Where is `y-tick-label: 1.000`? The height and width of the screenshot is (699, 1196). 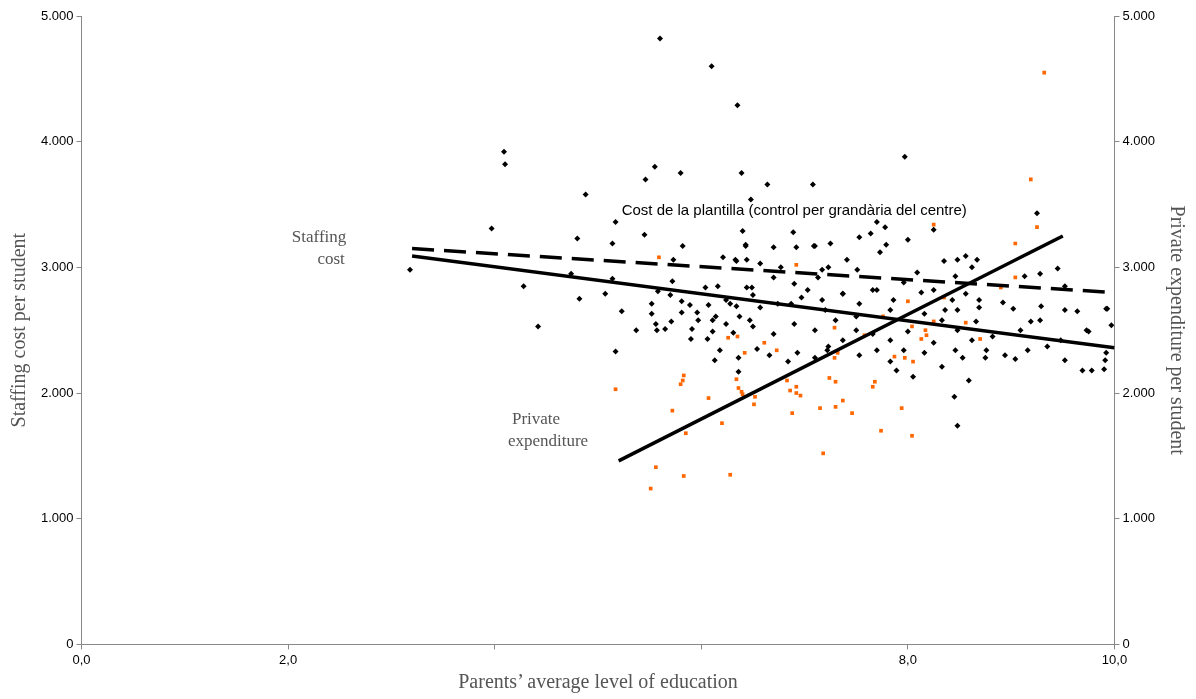
y-tick-label: 1.000 is located at coordinates (57, 518).